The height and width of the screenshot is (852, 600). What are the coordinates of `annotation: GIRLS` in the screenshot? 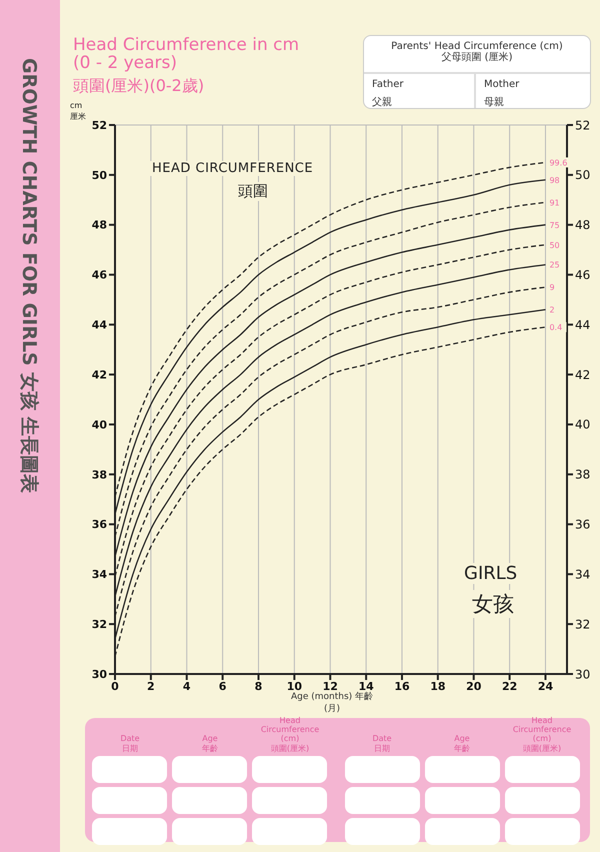 It's located at (491, 573).